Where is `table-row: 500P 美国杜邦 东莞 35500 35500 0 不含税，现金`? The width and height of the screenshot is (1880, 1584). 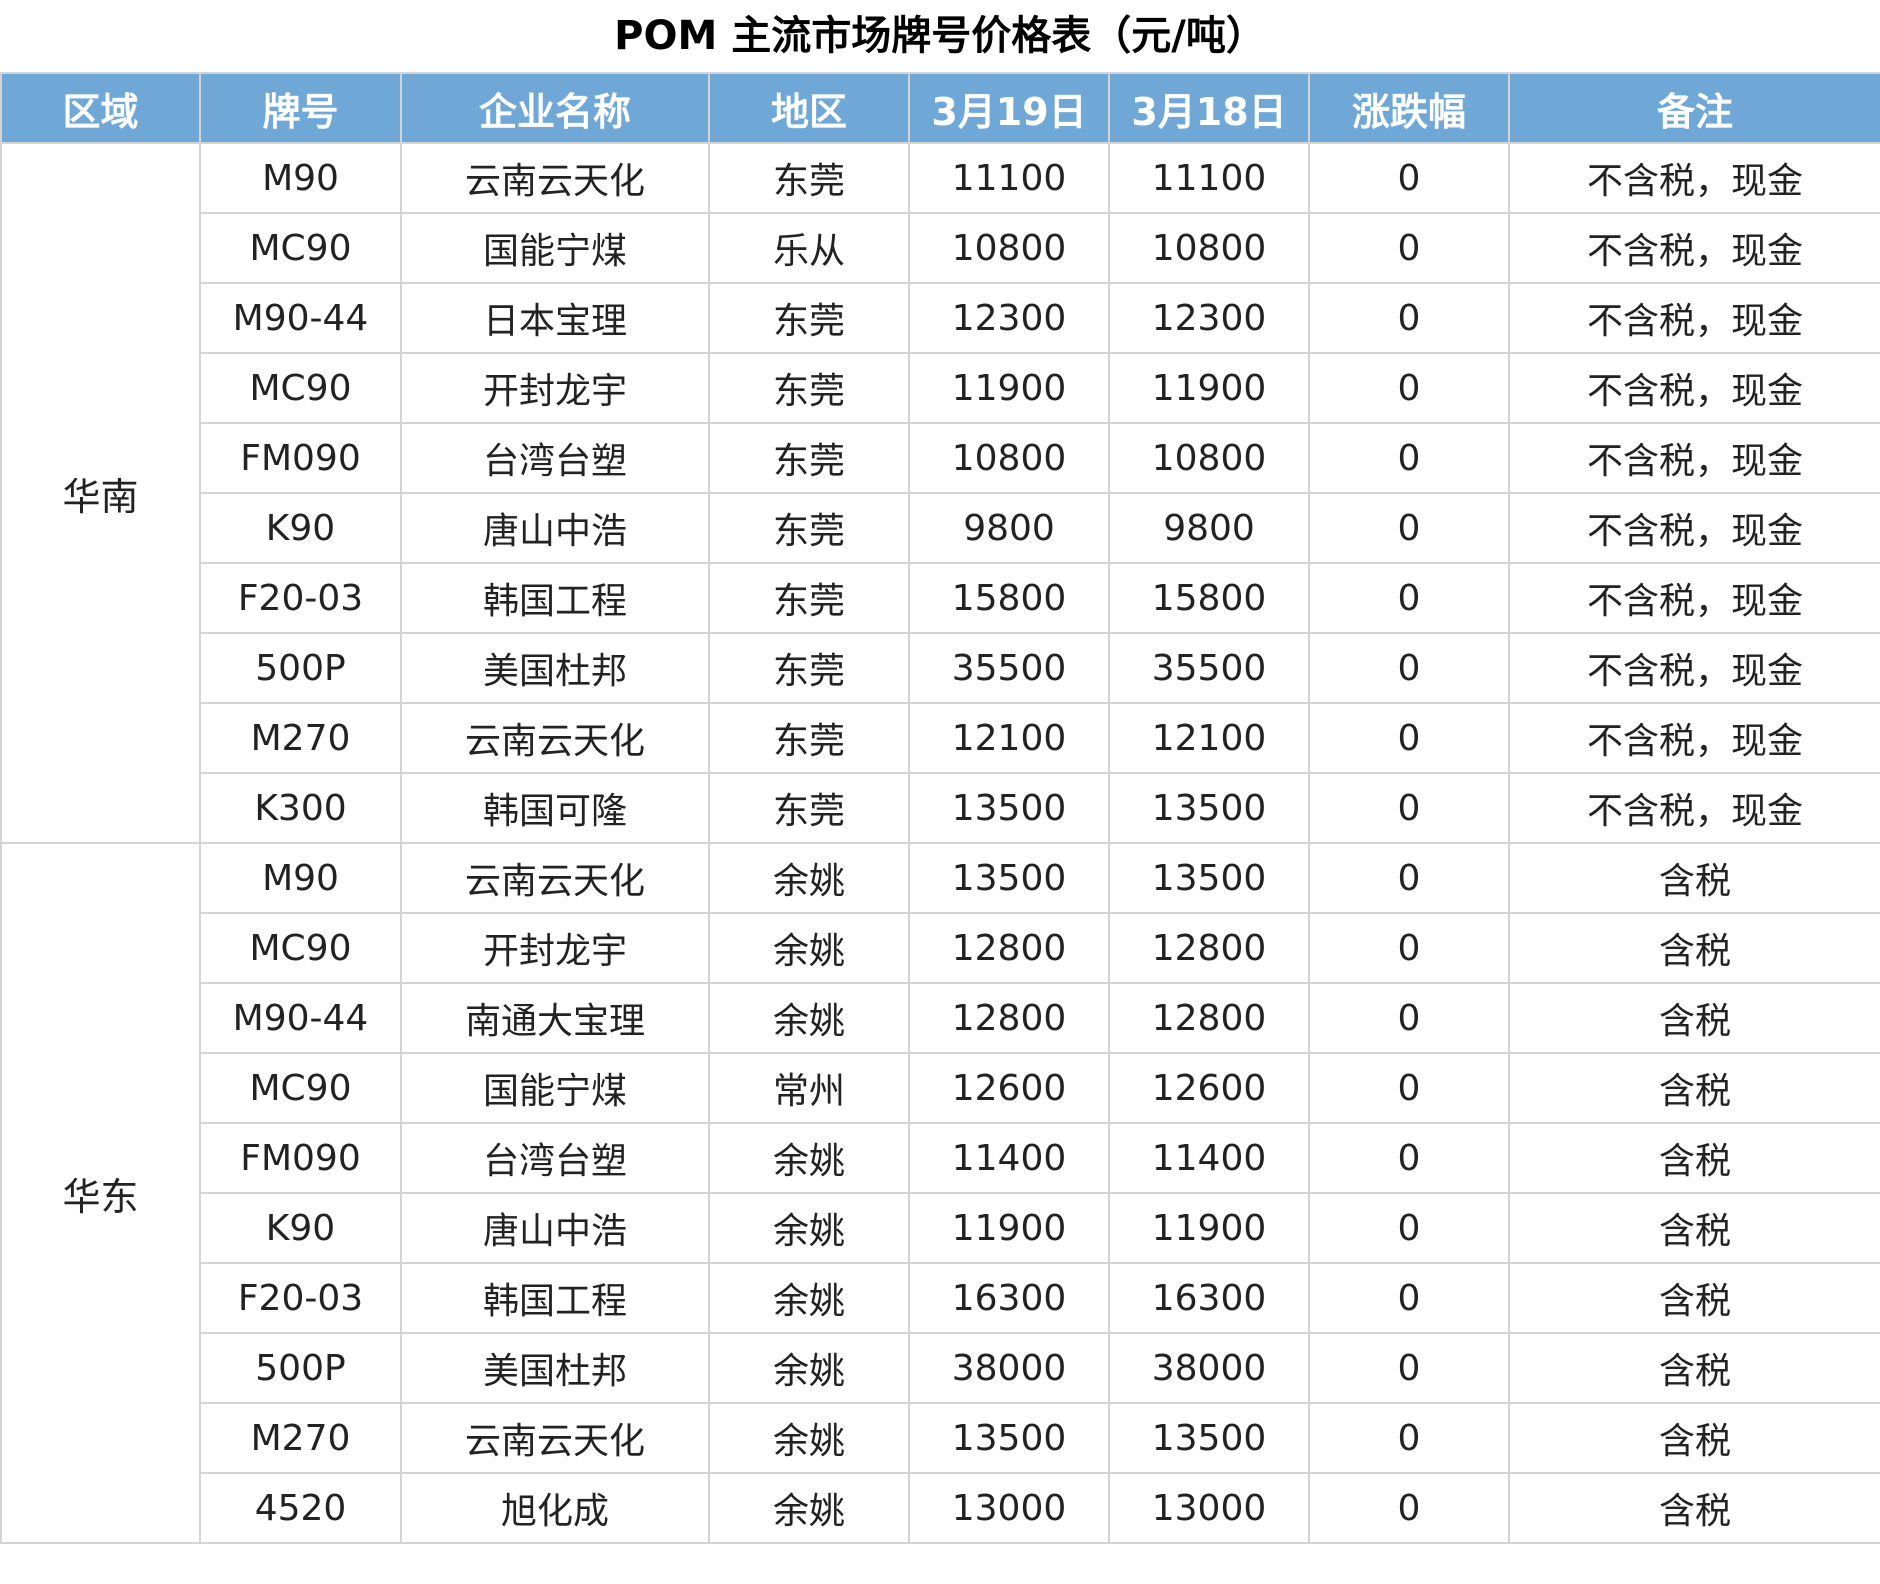 table-row: 500P 美国杜邦 东莞 35500 35500 0 不含税，现金 is located at coordinates (940, 668).